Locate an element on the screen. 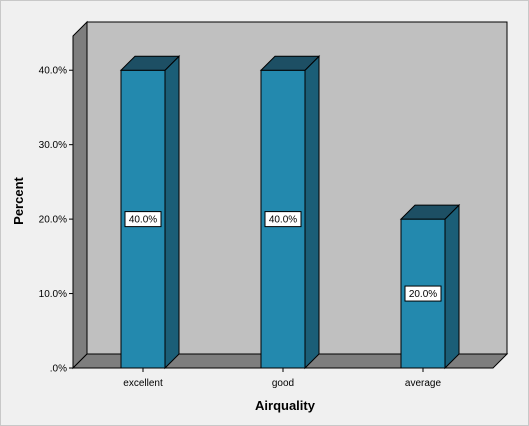 This screenshot has height=426, width=529. x-tick-label: average is located at coordinates (423, 383).